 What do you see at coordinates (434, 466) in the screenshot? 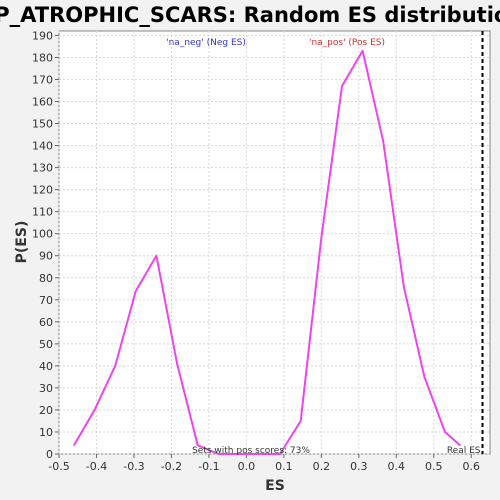
I see `x-tick-label: 0.5` at bounding box center [434, 466].